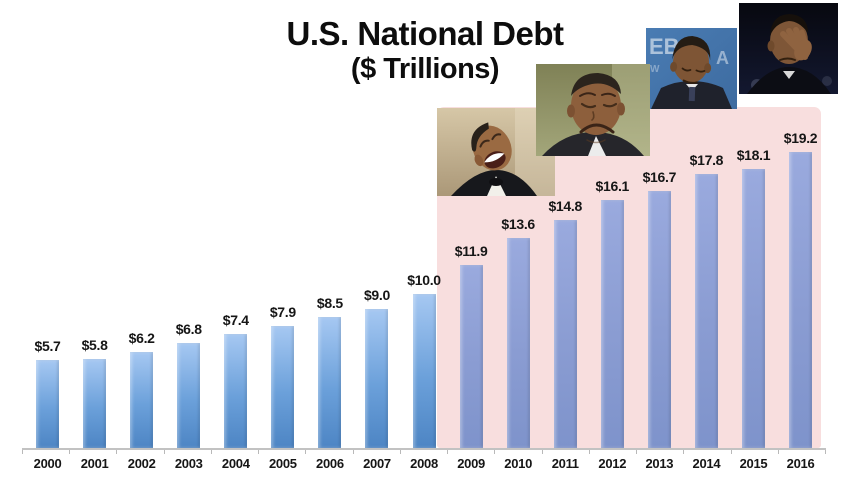  What do you see at coordinates (612, 463) in the screenshot?
I see `year-label: 2012` at bounding box center [612, 463].